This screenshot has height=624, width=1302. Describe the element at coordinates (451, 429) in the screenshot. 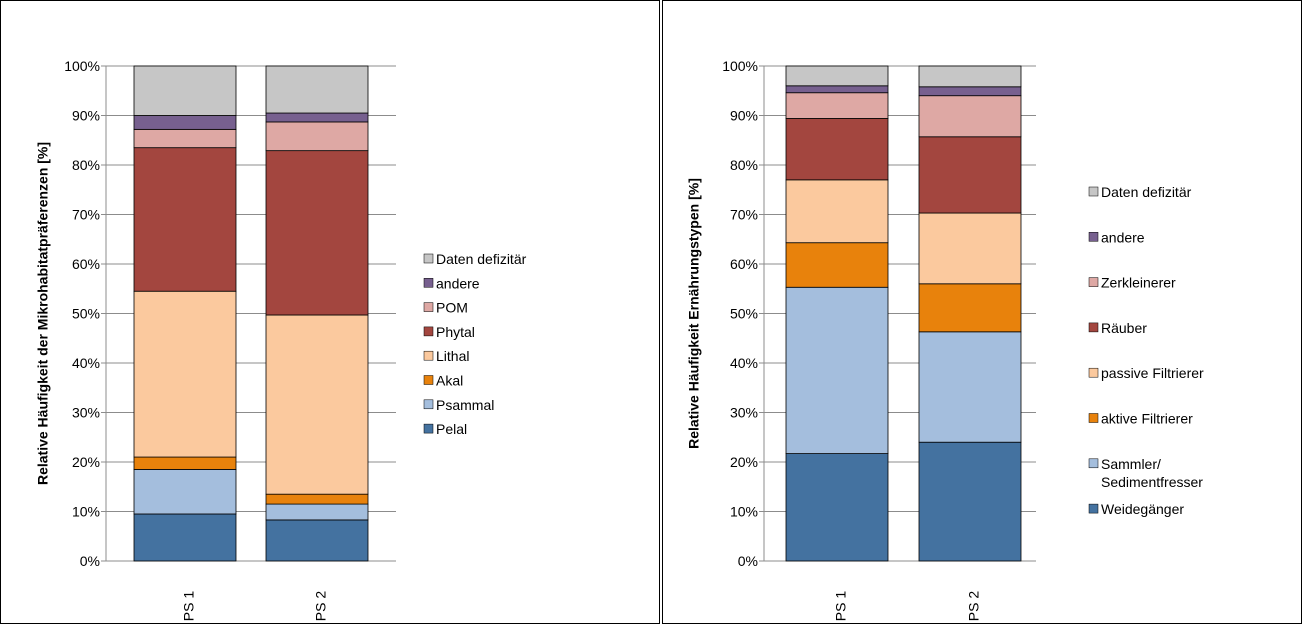

I see `legend-label: Pelal` at that location.